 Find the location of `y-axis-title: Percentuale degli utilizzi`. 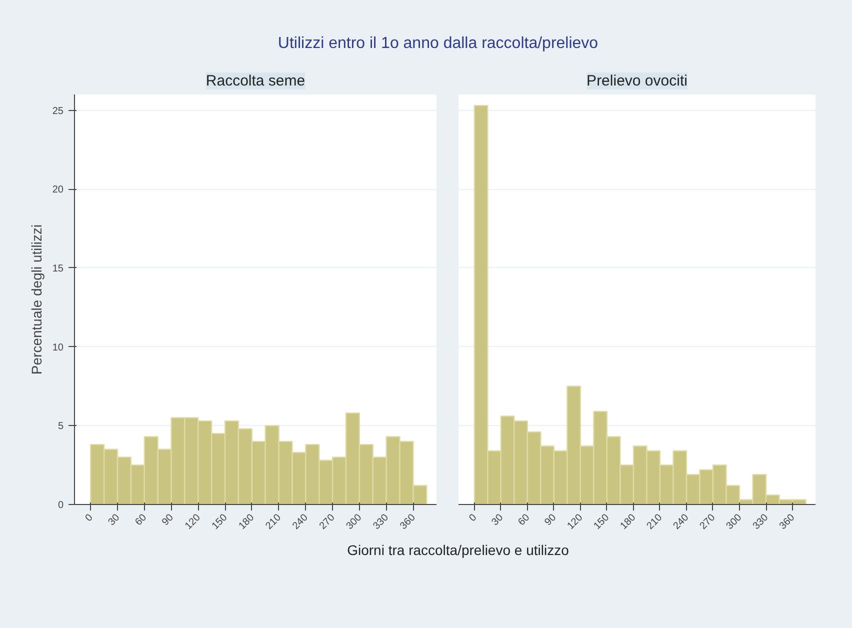

y-axis-title: Percentuale degli utilizzi is located at coordinates (36, 299).